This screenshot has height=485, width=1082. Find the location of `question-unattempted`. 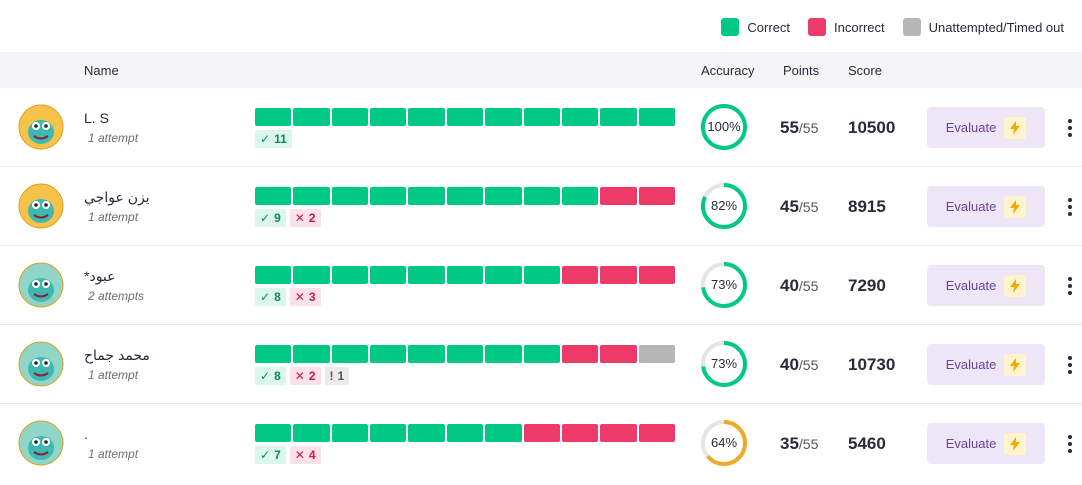

question-unattempted is located at coordinates (656, 354).